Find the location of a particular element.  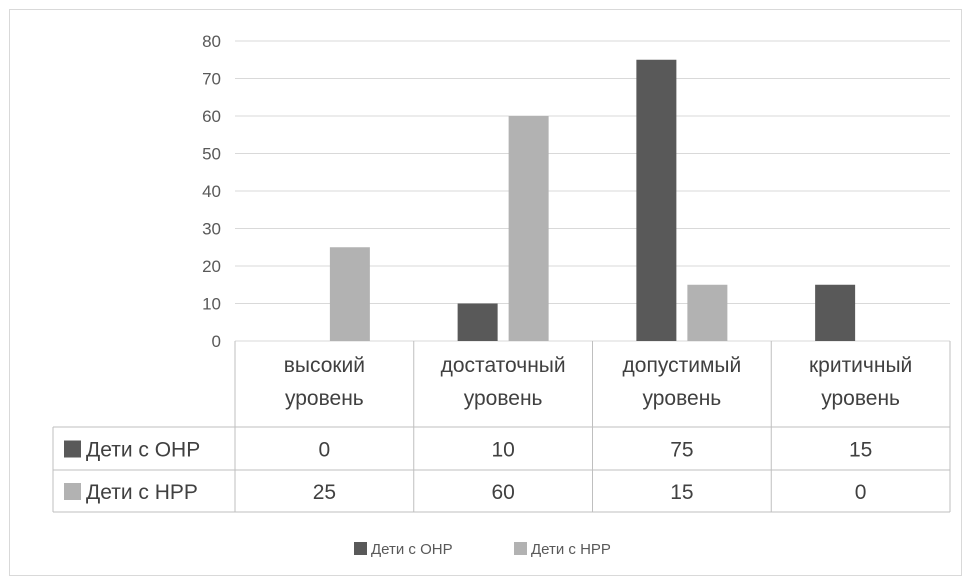

category-label: высокий is located at coordinates (324, 365).